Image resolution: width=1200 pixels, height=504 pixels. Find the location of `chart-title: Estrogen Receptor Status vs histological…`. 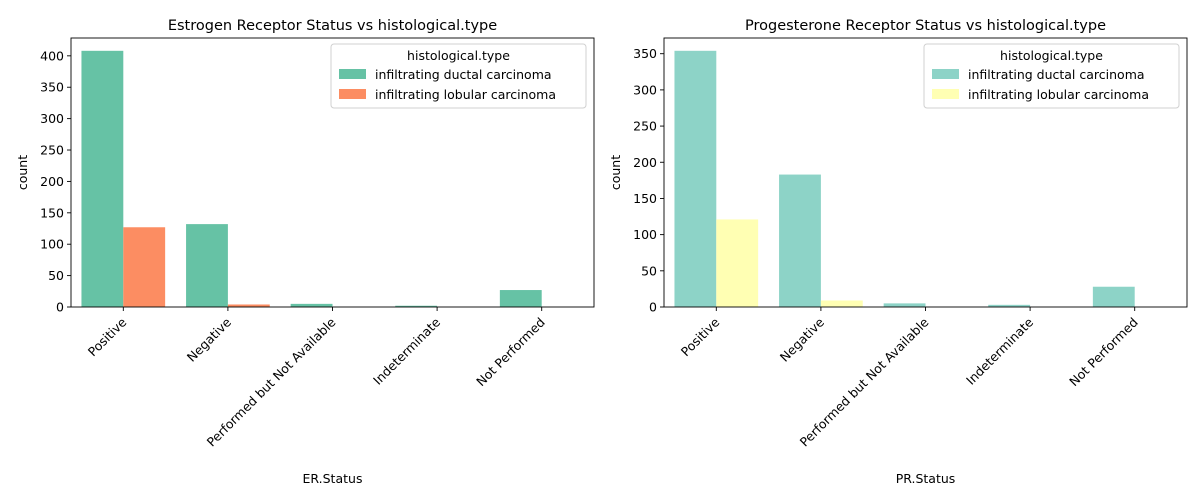

chart-title: Estrogen Receptor Status vs histological… is located at coordinates (332, 26).